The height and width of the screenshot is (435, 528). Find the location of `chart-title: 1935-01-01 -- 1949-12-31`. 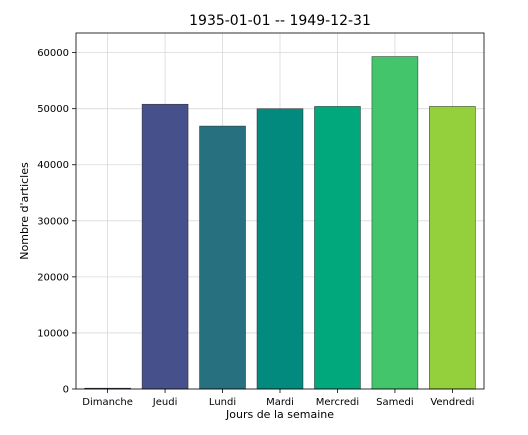

chart-title: 1935-01-01 -- 1949-12-31 is located at coordinates (280, 21).